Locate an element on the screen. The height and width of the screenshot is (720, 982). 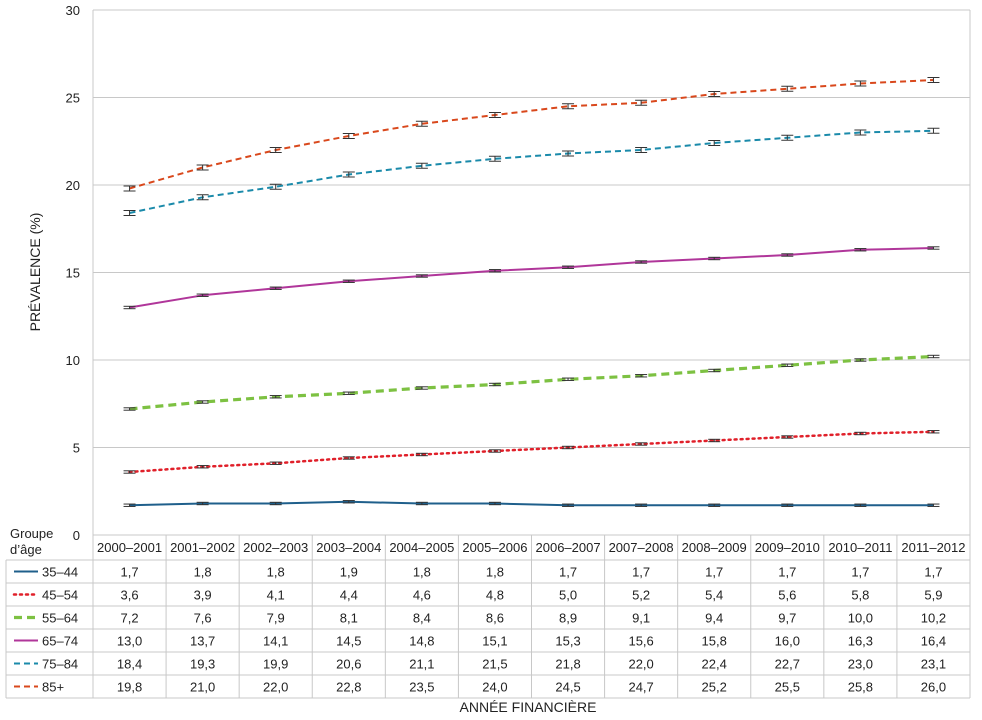
y-axis-ticks: 0 5 10 15 20 25 30 is located at coordinates (73, 273).